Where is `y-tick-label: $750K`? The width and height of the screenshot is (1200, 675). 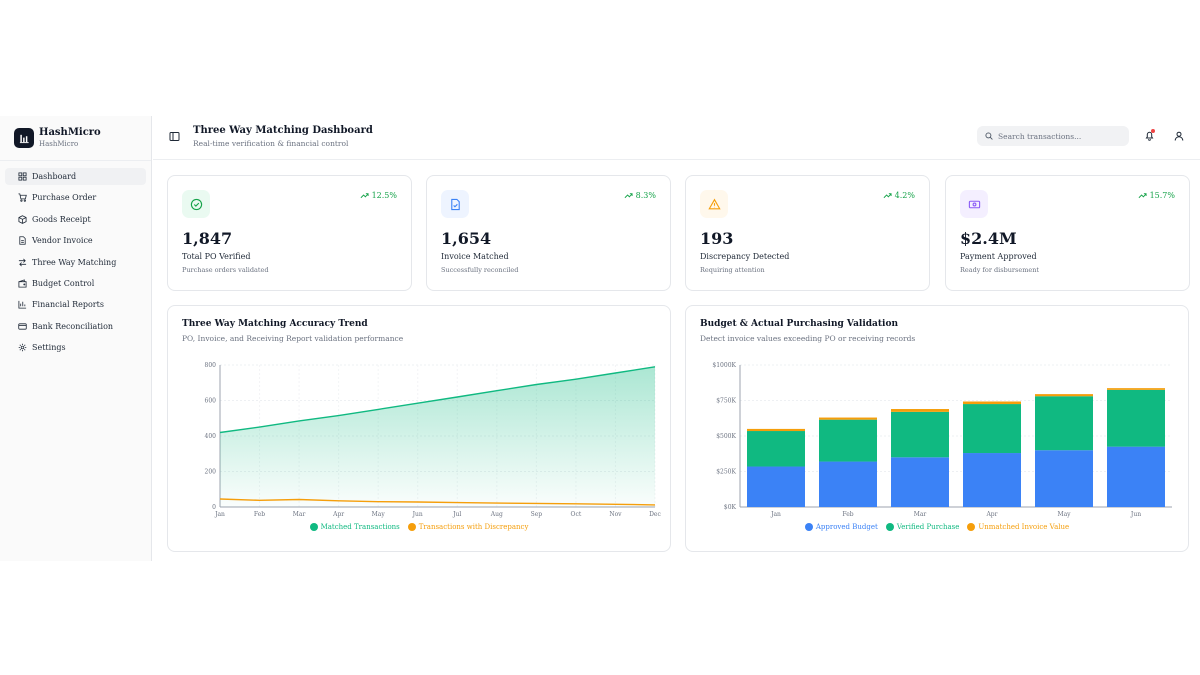 y-tick-label: $750K is located at coordinates (726, 401).